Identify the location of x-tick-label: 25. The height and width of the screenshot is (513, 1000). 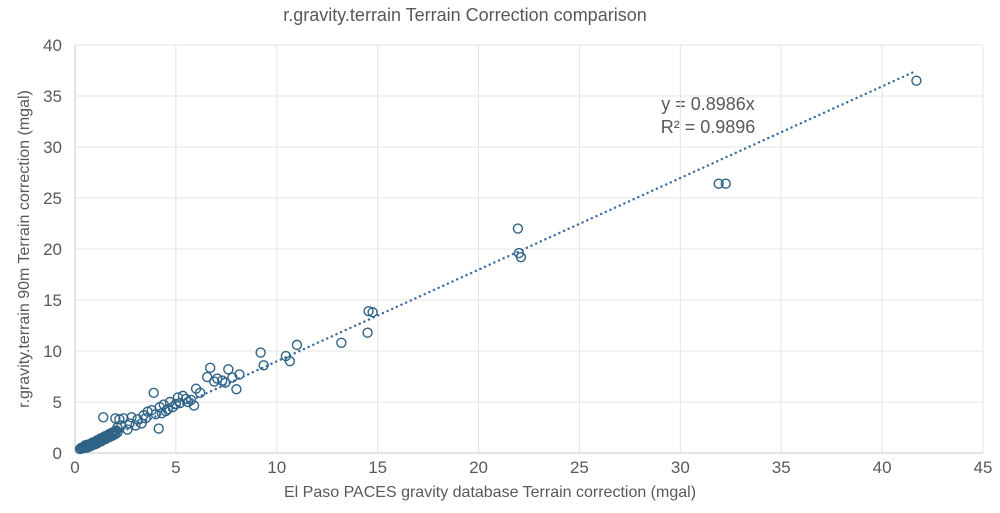
(579, 467).